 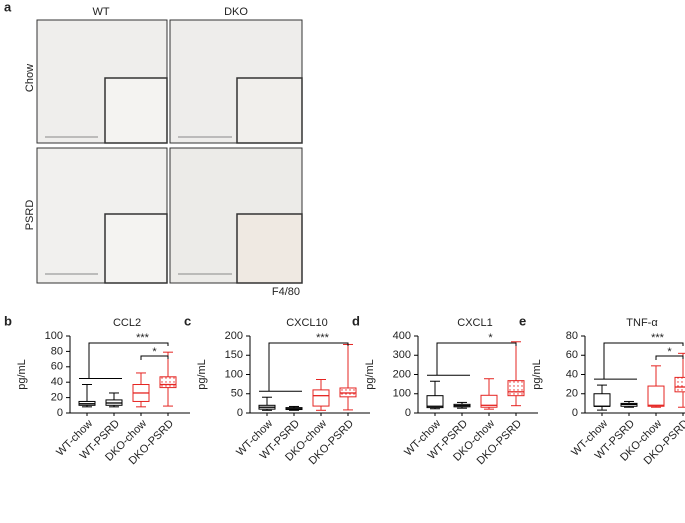 I want to click on panel-label: b, so click(x=8, y=320).